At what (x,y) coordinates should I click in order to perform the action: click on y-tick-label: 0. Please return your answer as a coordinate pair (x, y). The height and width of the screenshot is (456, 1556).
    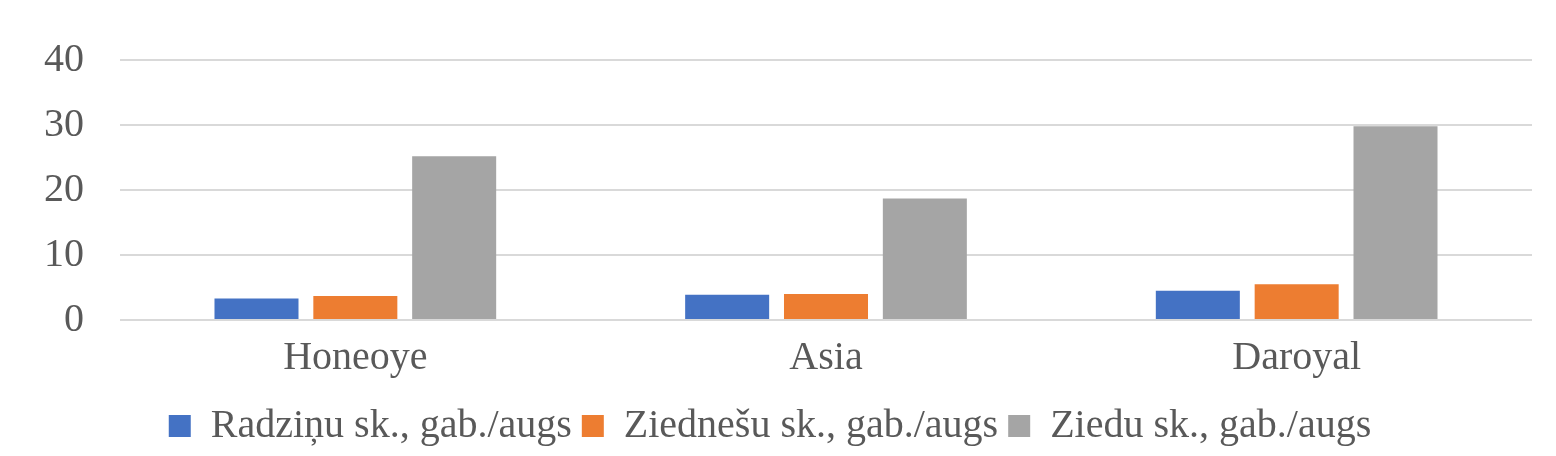
    Looking at the image, I should click on (74, 317).